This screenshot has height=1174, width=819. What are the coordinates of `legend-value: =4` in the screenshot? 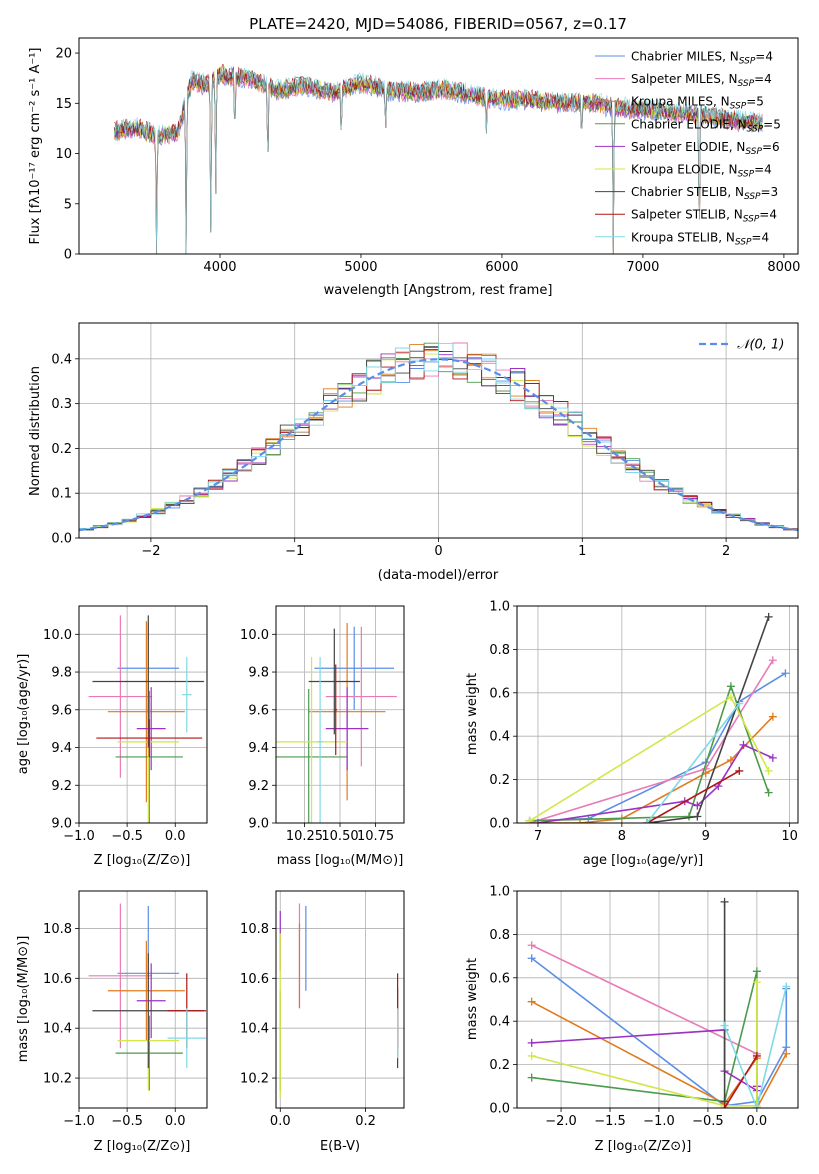 It's located at (760, 237).